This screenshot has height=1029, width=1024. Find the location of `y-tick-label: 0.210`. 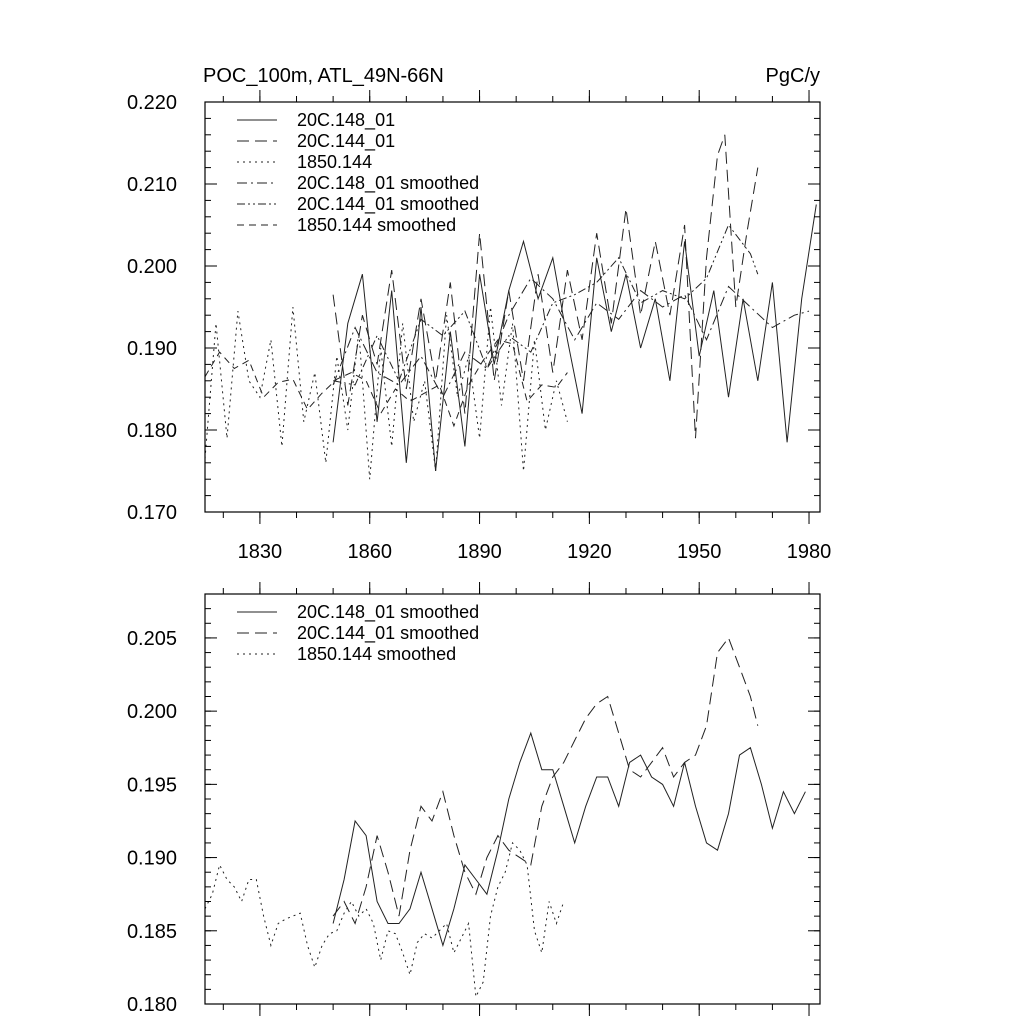

y-tick-label: 0.210 is located at coordinates (152, 185).